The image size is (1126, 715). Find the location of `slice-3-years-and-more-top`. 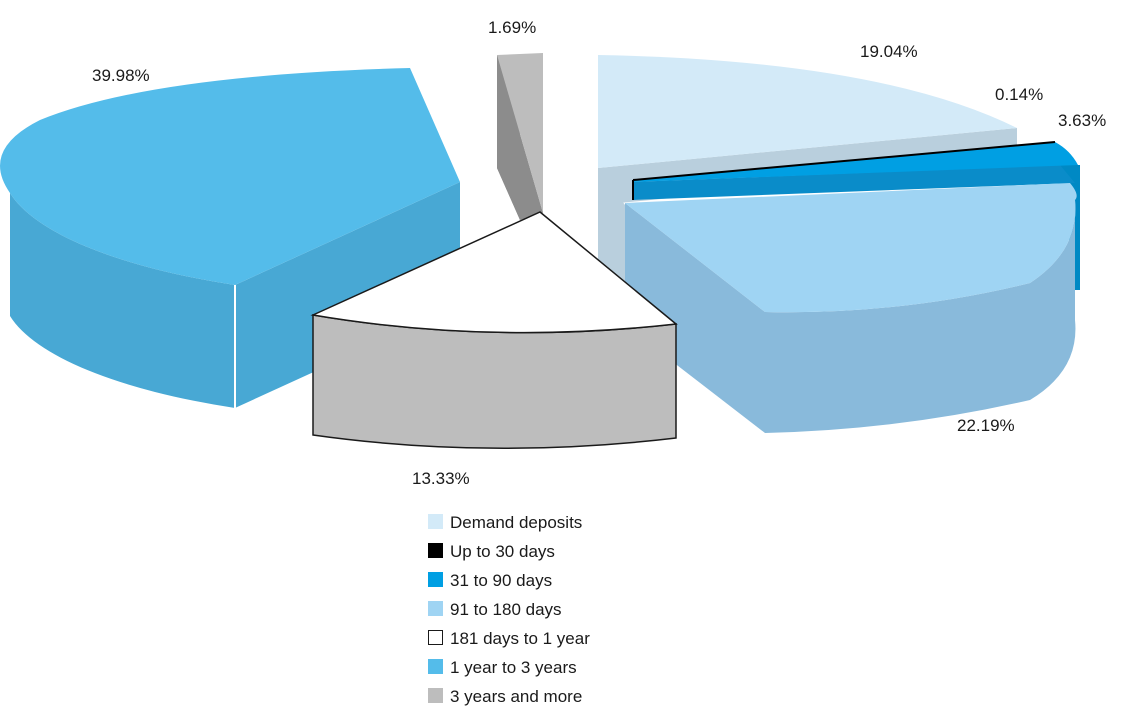

slice-3-years-and-more-top is located at coordinates (520, 133).